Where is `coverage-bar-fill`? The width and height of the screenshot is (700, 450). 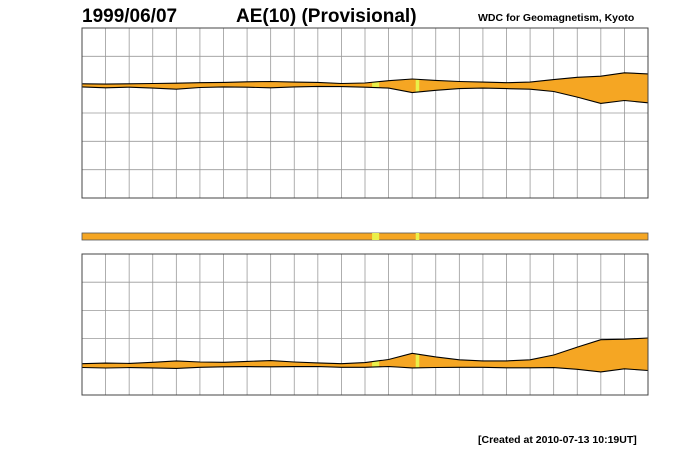 coverage-bar-fill is located at coordinates (365, 236).